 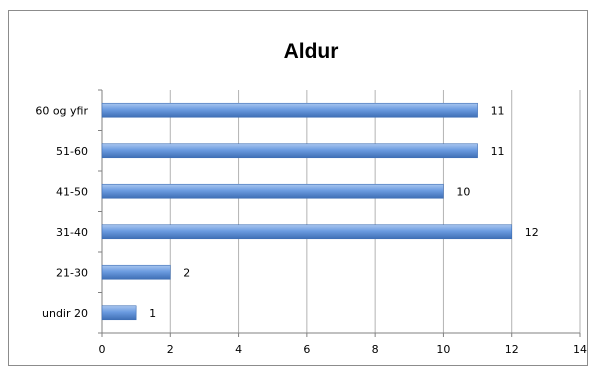 I want to click on x-tick-label-10: 10, so click(x=443, y=349).